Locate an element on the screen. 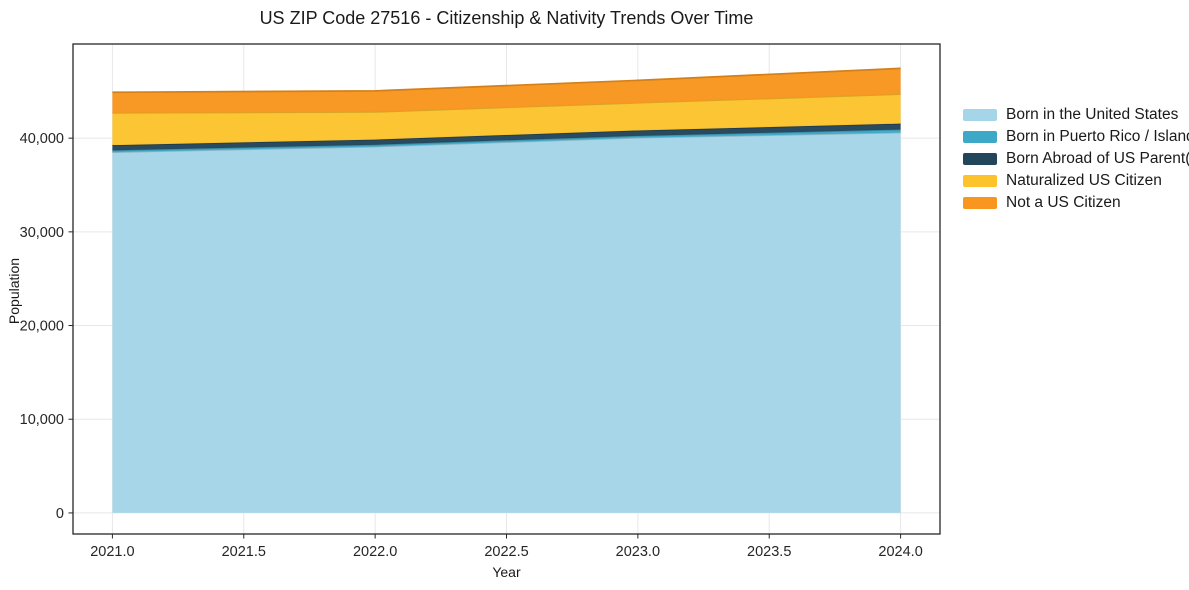 The width and height of the screenshot is (1189, 590). x-tick-label: 2022.5 is located at coordinates (506, 552).